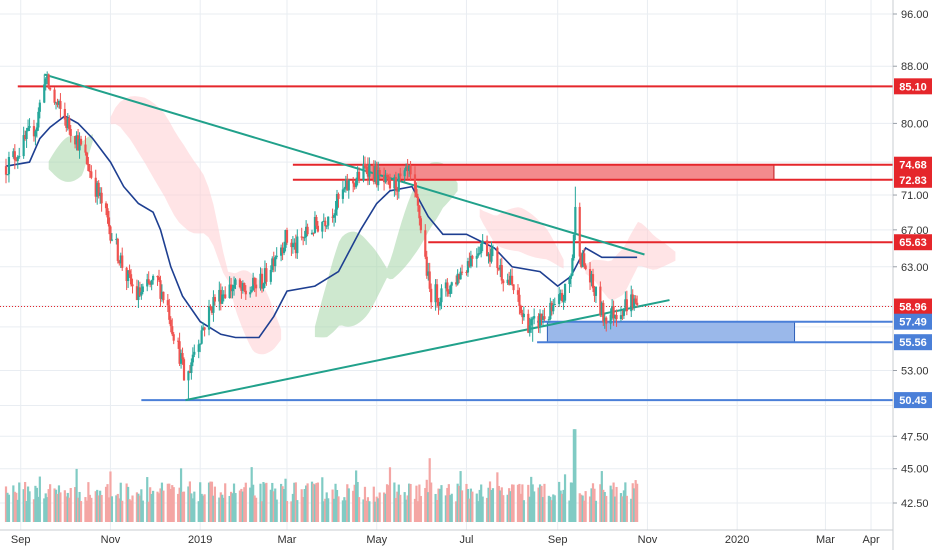  Describe the element at coordinates (111, 540) in the screenshot. I see `x-tick-label: Nov` at that location.